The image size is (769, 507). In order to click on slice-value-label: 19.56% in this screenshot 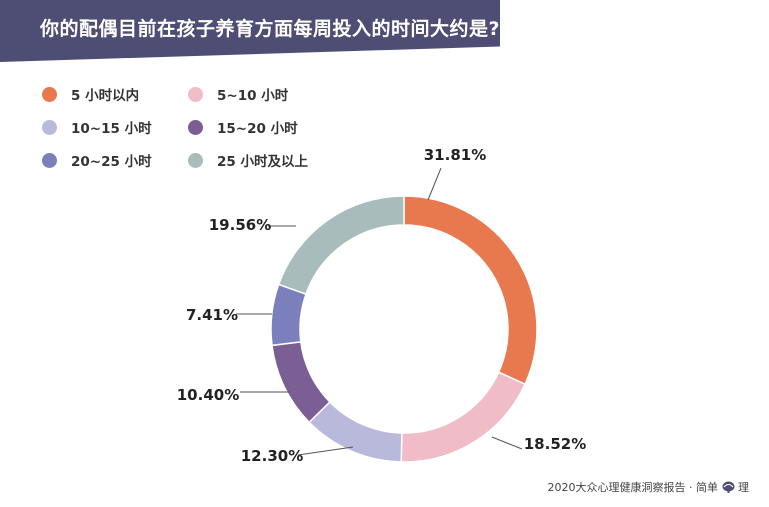, I will do `click(240, 225)`.